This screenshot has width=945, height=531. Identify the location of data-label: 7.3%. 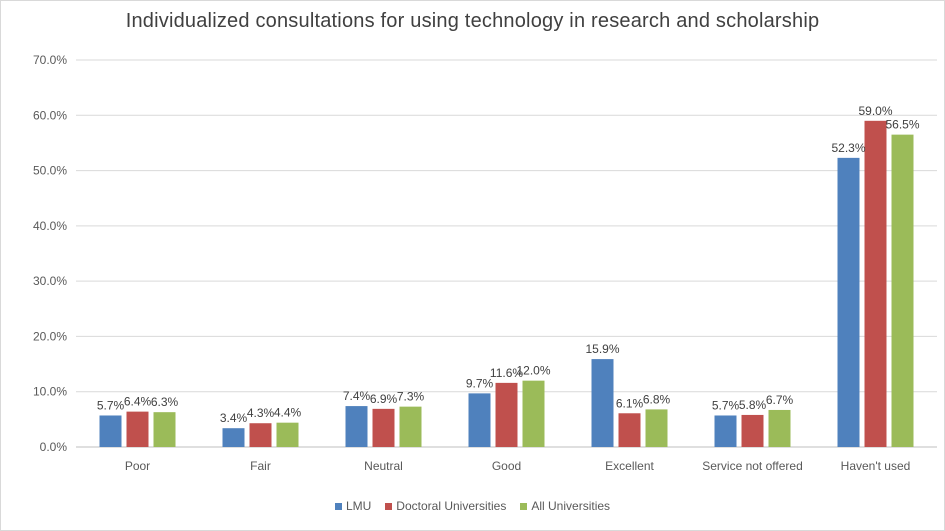
(411, 397).